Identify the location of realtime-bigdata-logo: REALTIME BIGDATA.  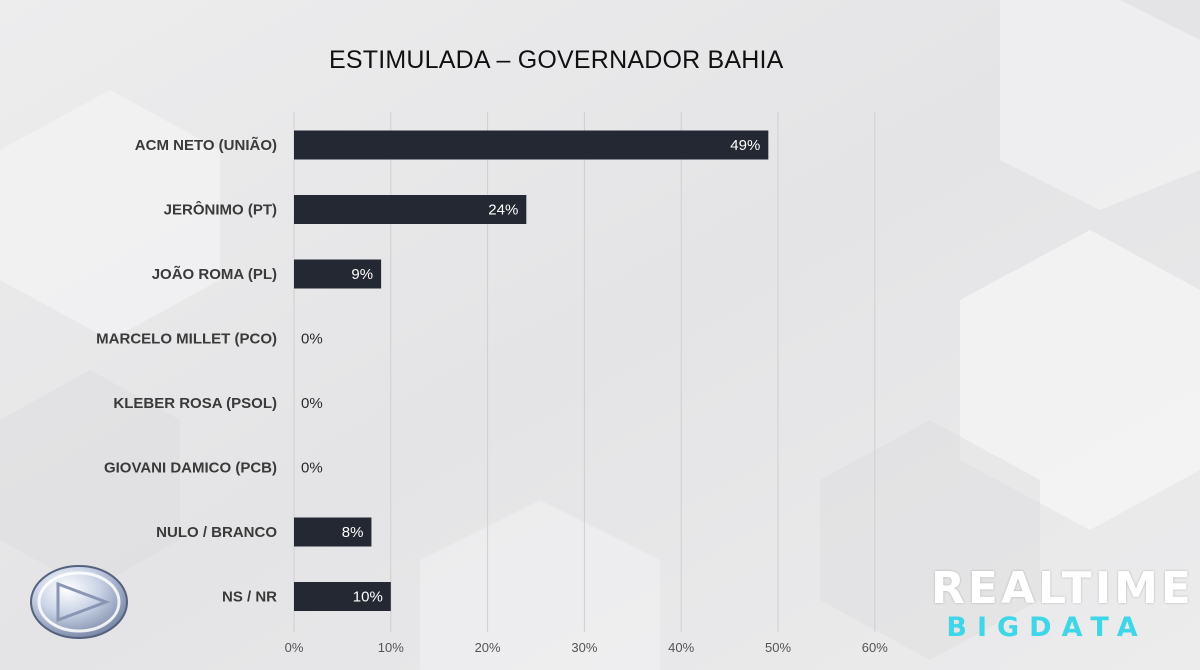
(1062, 603).